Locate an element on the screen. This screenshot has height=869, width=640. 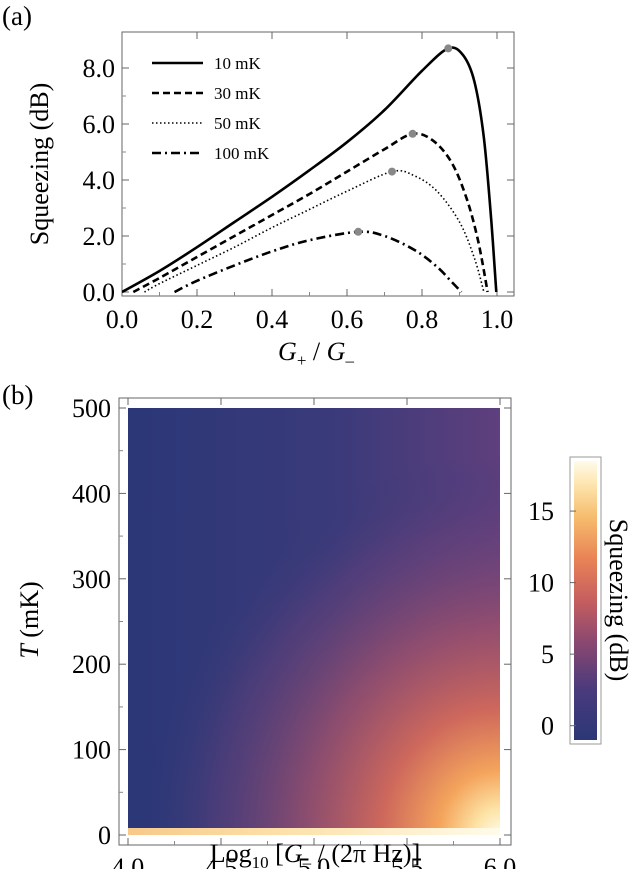
heatmap-low-temperature-strip is located at coordinates (314, 831).